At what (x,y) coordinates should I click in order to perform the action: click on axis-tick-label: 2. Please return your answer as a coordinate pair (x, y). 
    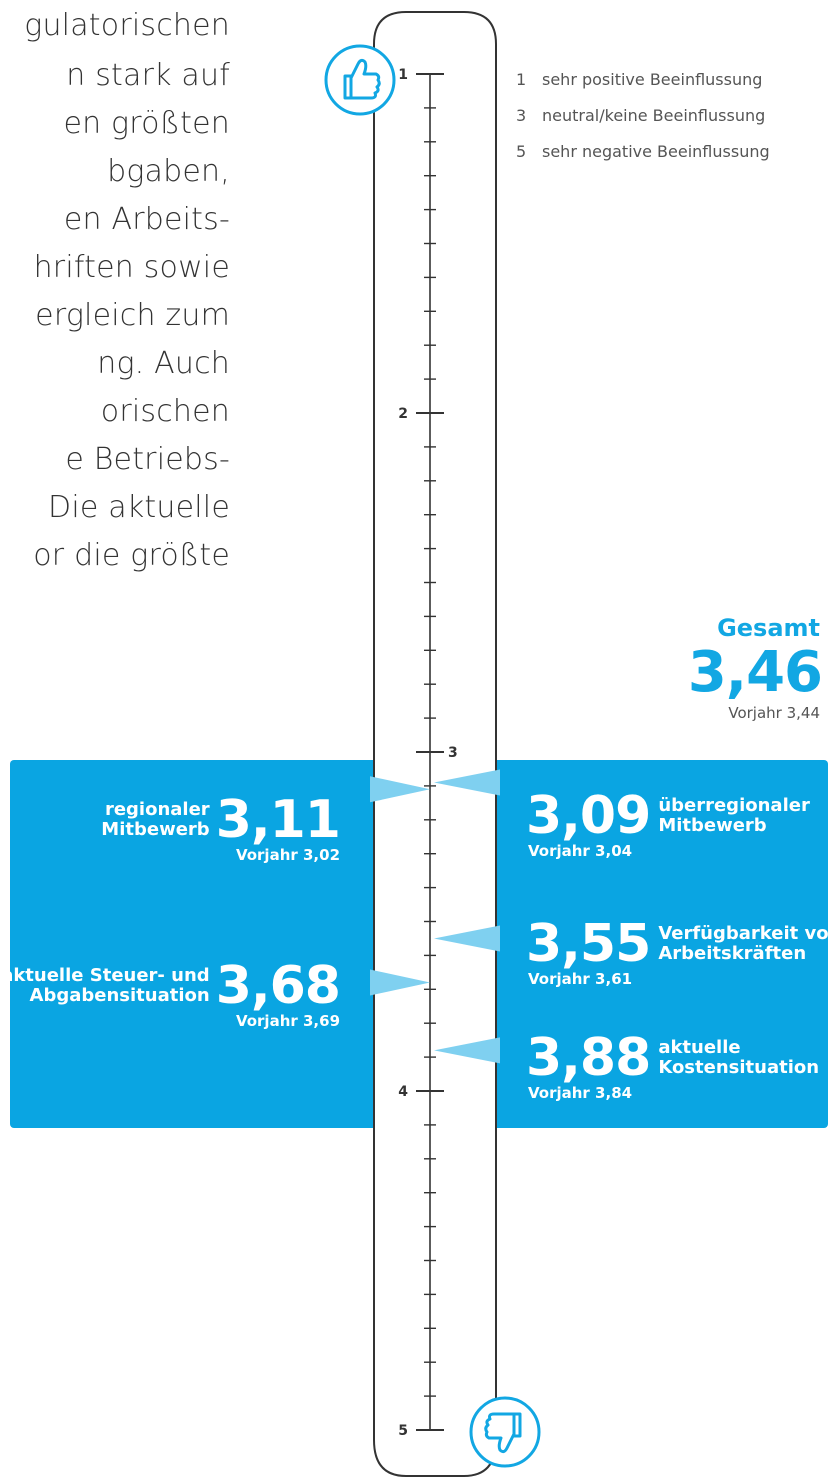
    Looking at the image, I should click on (403, 414).